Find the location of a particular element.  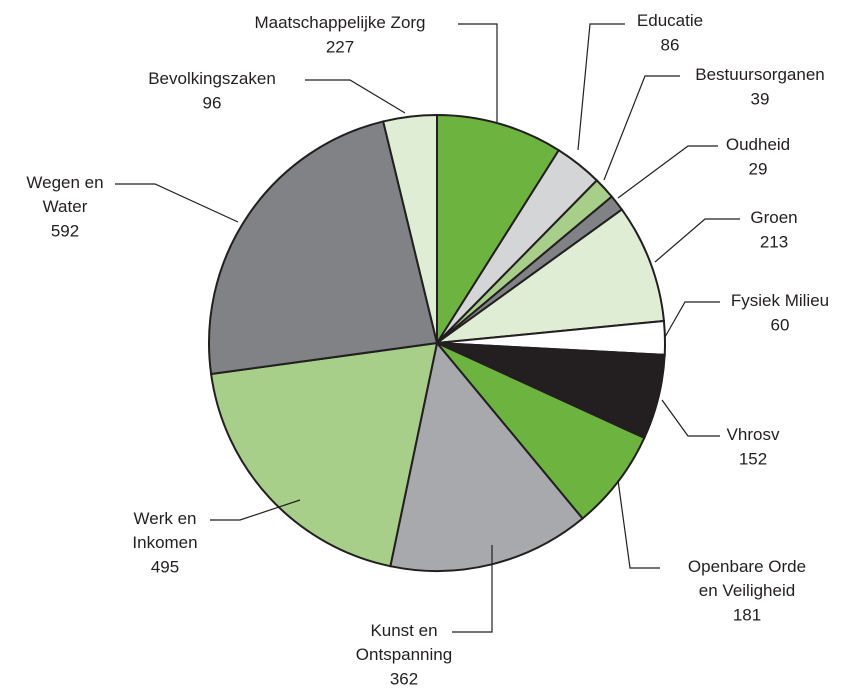

label-line: Vhrosv is located at coordinates (753, 434).